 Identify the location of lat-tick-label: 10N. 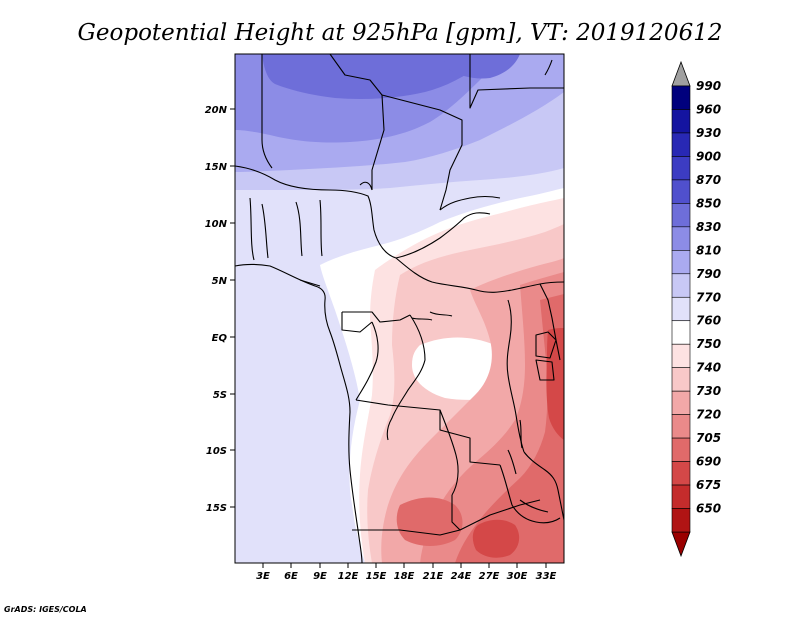
(216, 224).